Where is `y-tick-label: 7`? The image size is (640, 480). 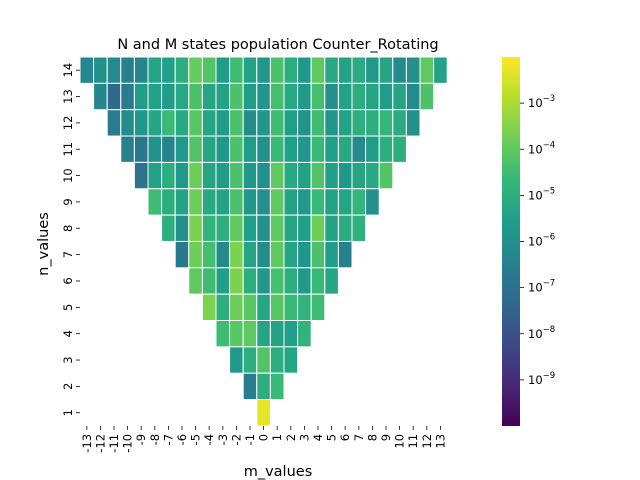 y-tick-label: 7 is located at coordinates (68, 254).